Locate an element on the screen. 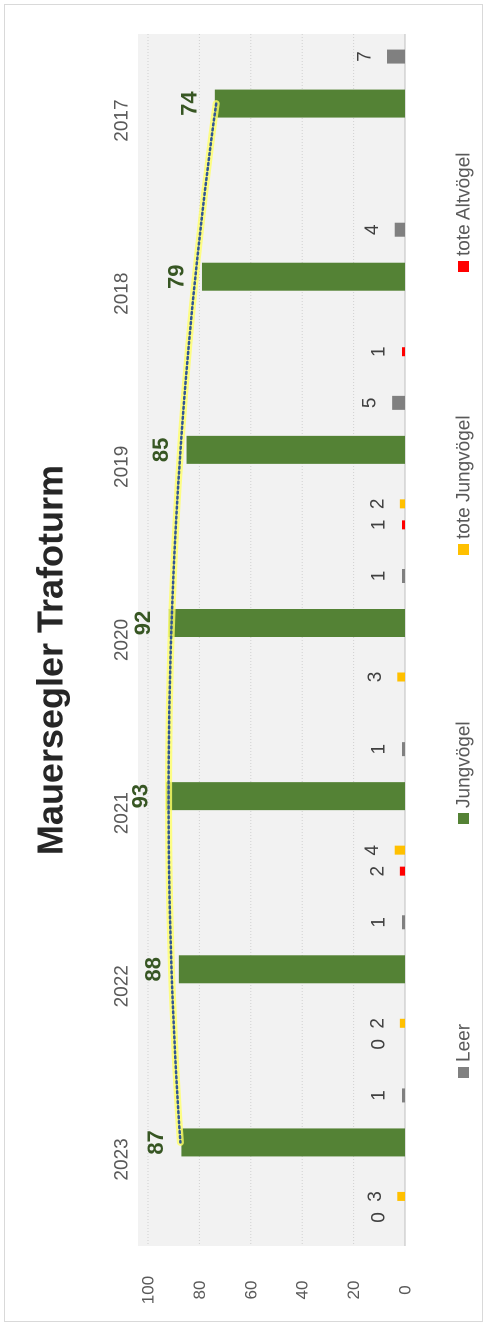  y-tick-label: 0 is located at coordinates (405, 1289).